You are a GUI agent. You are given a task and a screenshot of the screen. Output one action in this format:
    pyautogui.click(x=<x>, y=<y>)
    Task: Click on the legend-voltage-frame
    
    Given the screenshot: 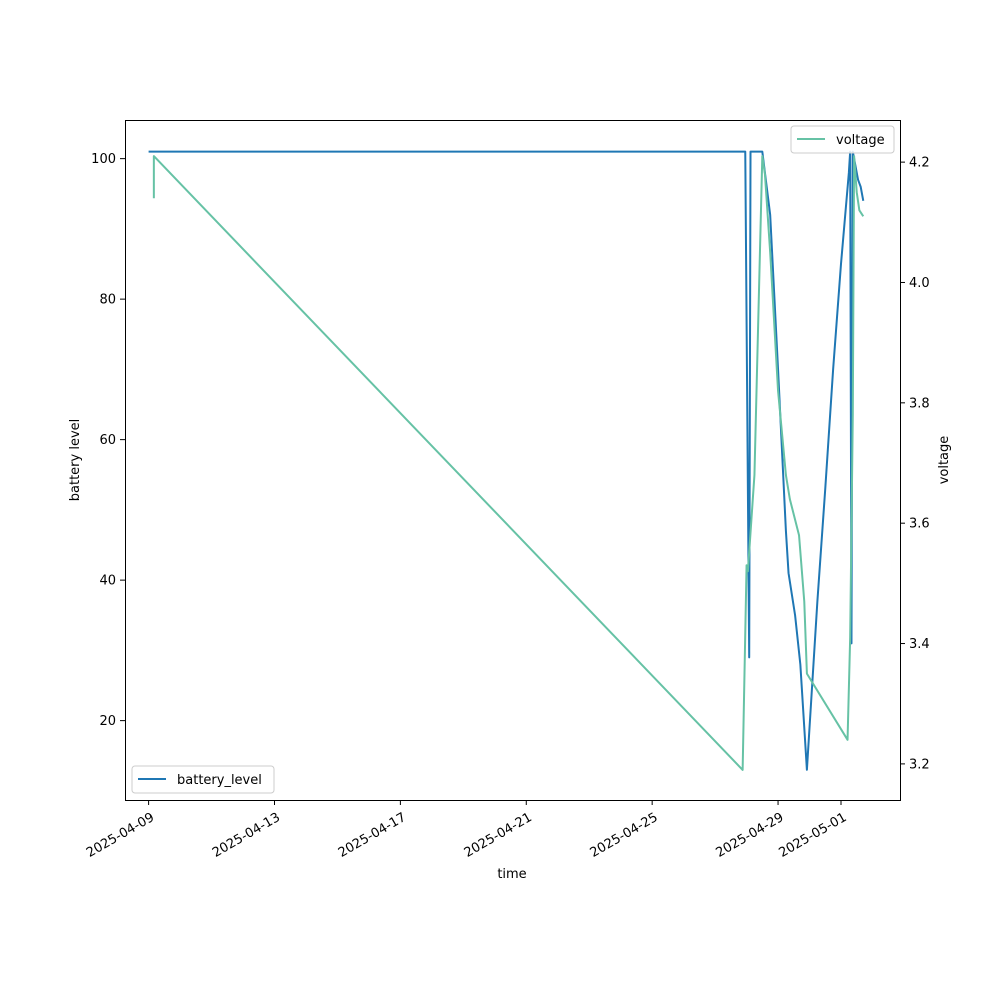 What is the action you would take?
    pyautogui.click(x=842, y=139)
    